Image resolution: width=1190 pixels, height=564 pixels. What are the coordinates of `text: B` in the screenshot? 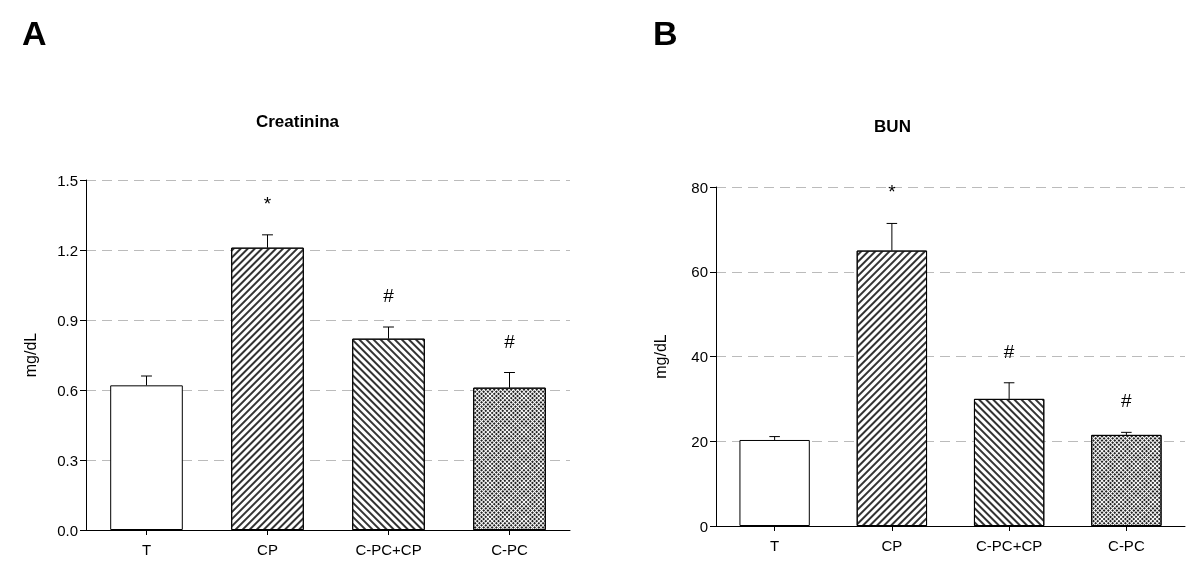 It's located at (665, 33).